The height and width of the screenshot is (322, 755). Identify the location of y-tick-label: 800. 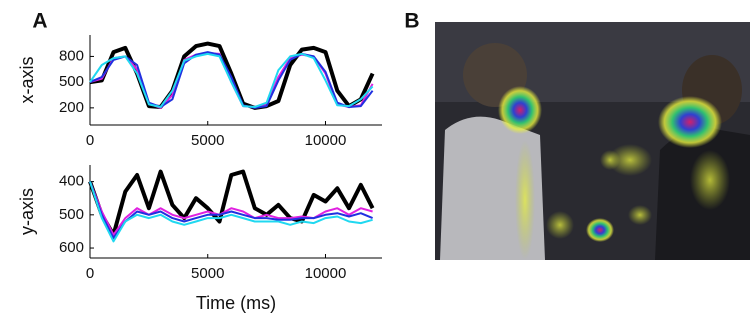
(71, 55).